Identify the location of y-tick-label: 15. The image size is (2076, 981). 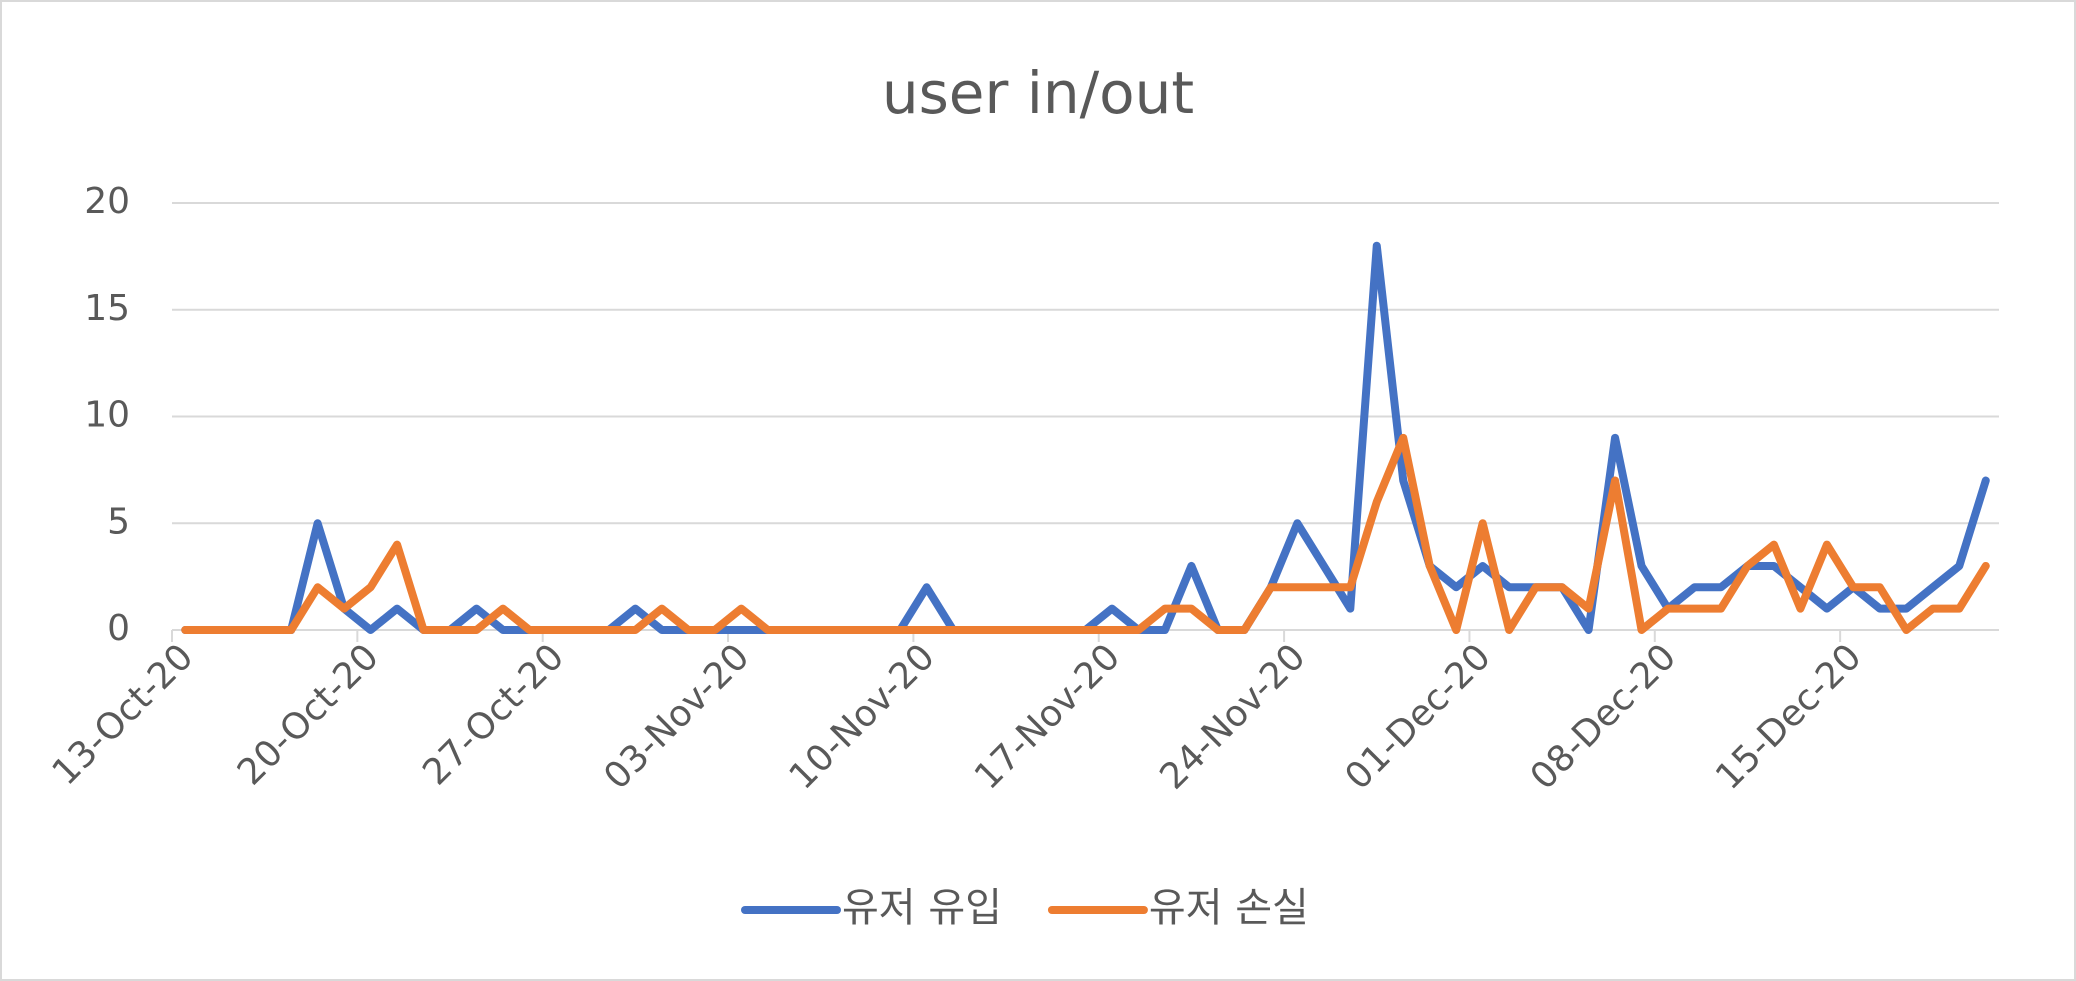
(107, 308).